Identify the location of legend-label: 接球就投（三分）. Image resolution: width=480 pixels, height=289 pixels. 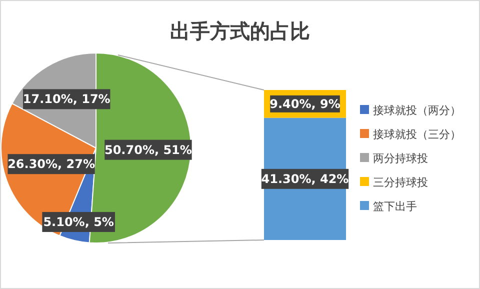
(417, 134).